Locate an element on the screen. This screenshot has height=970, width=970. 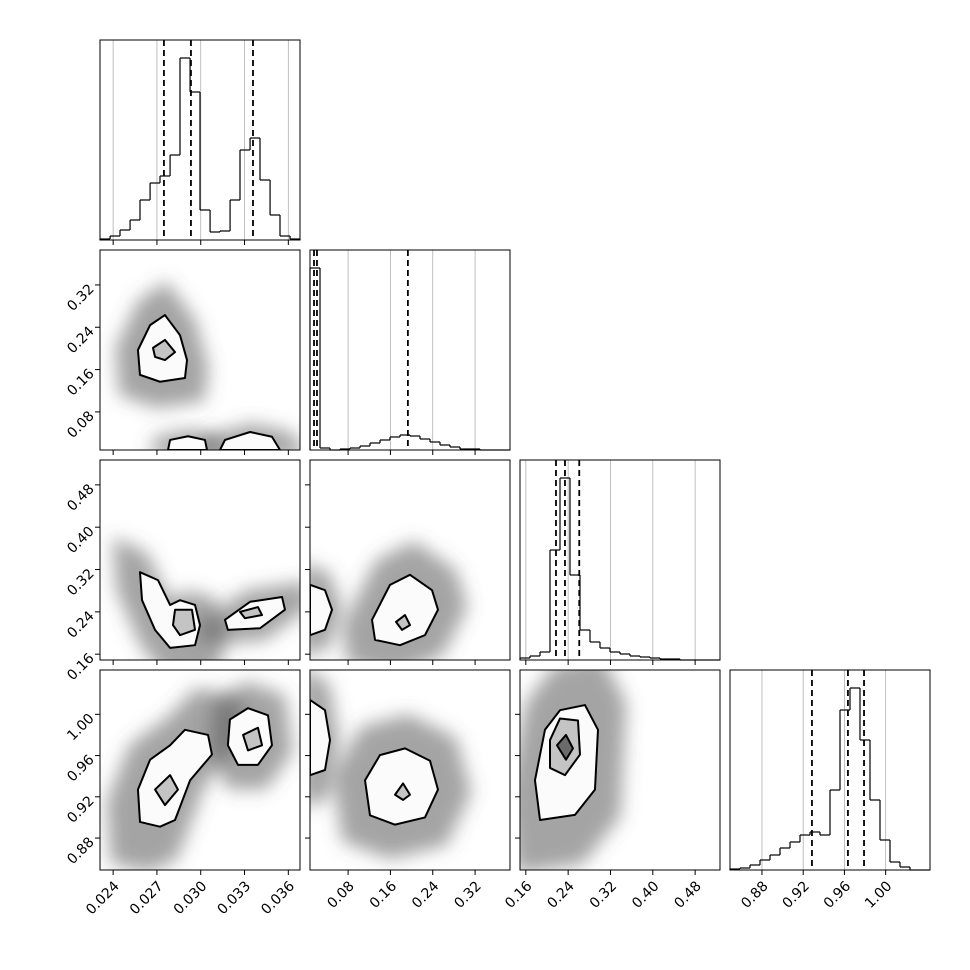
x-tick-label: 1.00 is located at coordinates (878, 894).